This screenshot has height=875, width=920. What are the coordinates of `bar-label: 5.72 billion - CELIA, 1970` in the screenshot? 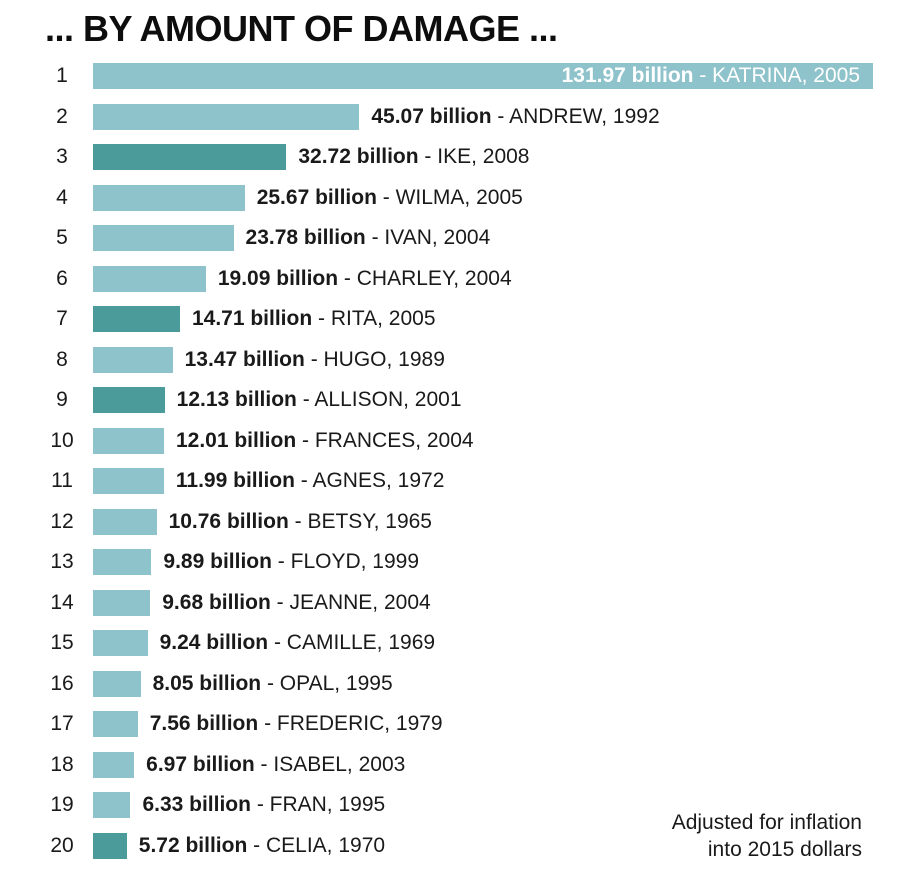 It's located at (262, 846).